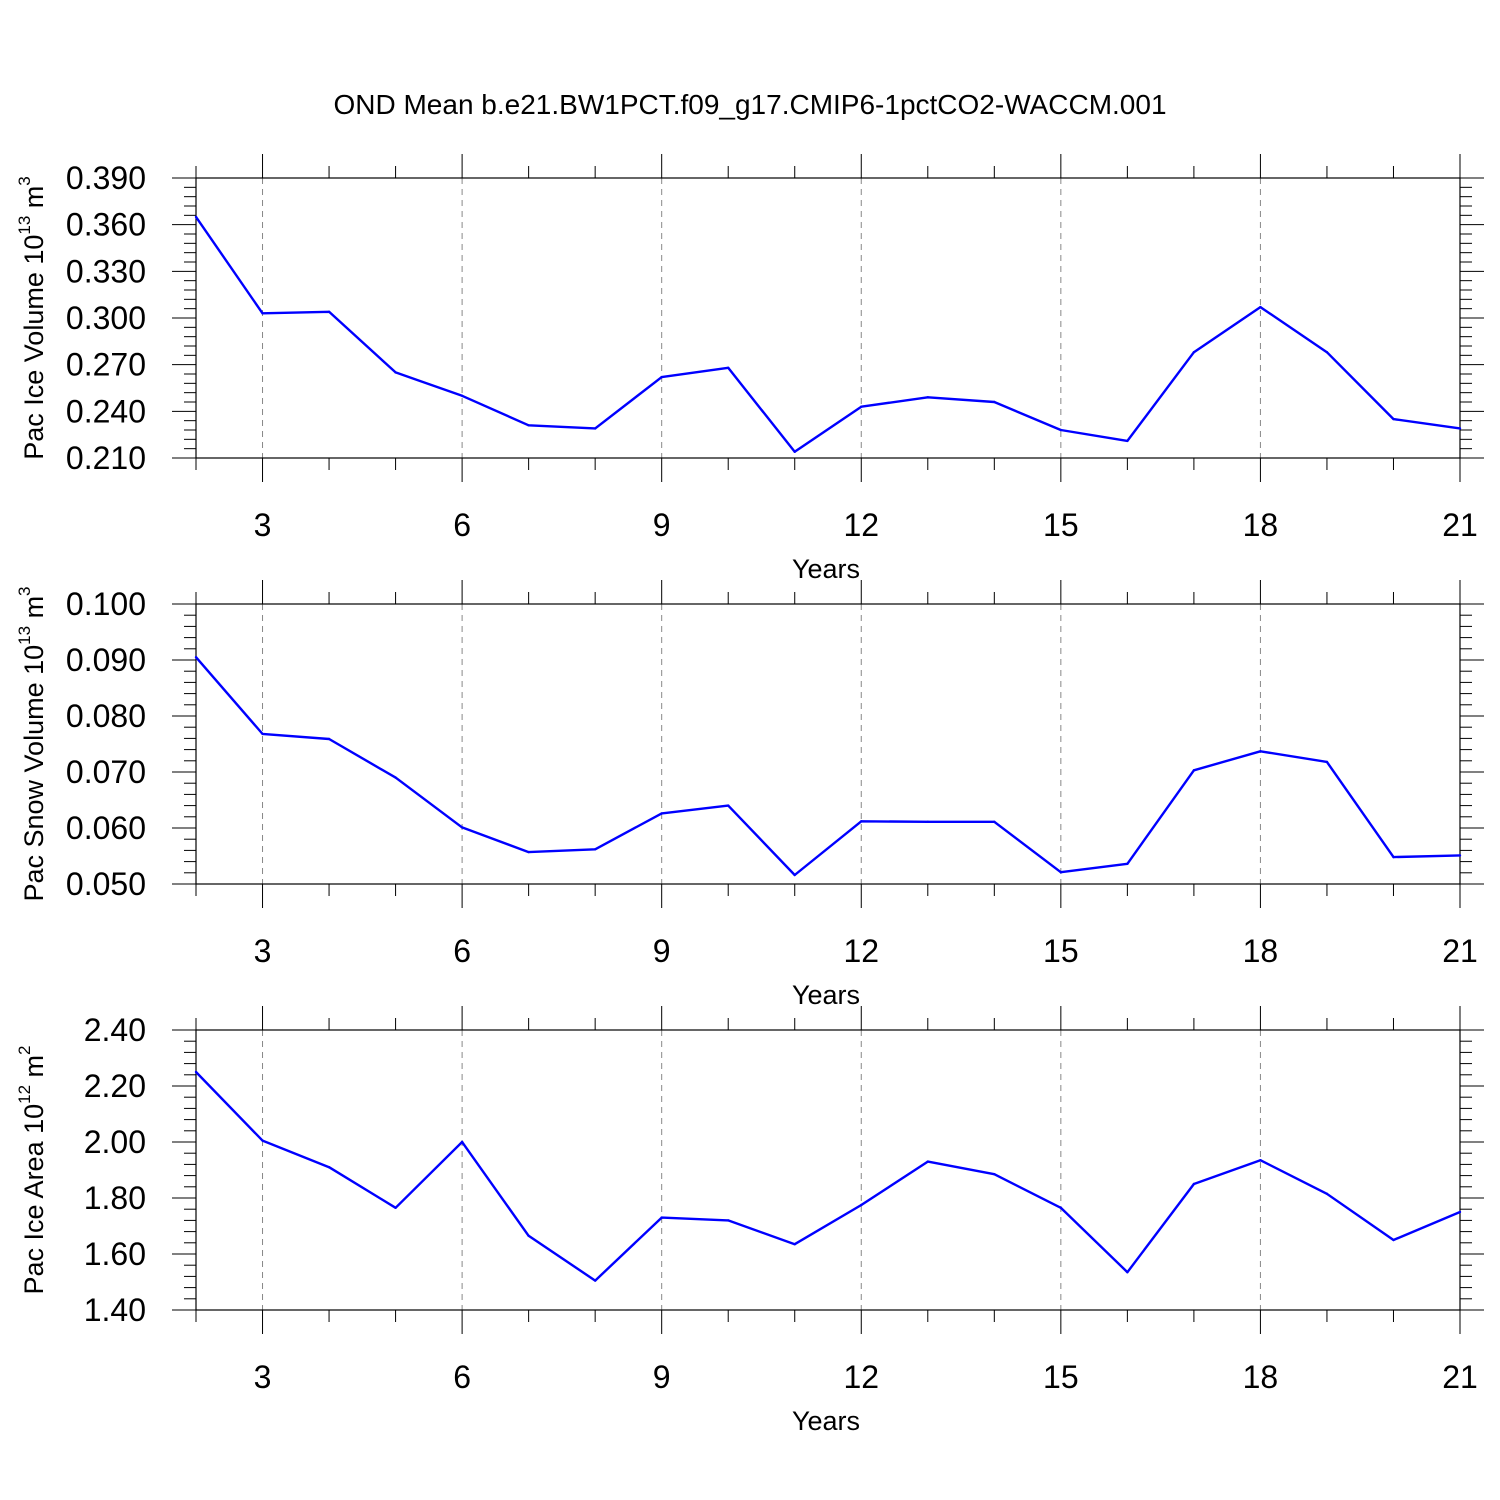 Image resolution: width=1500 pixels, height=1500 pixels. I want to click on y-tick-label: 0.240, so click(106, 411).